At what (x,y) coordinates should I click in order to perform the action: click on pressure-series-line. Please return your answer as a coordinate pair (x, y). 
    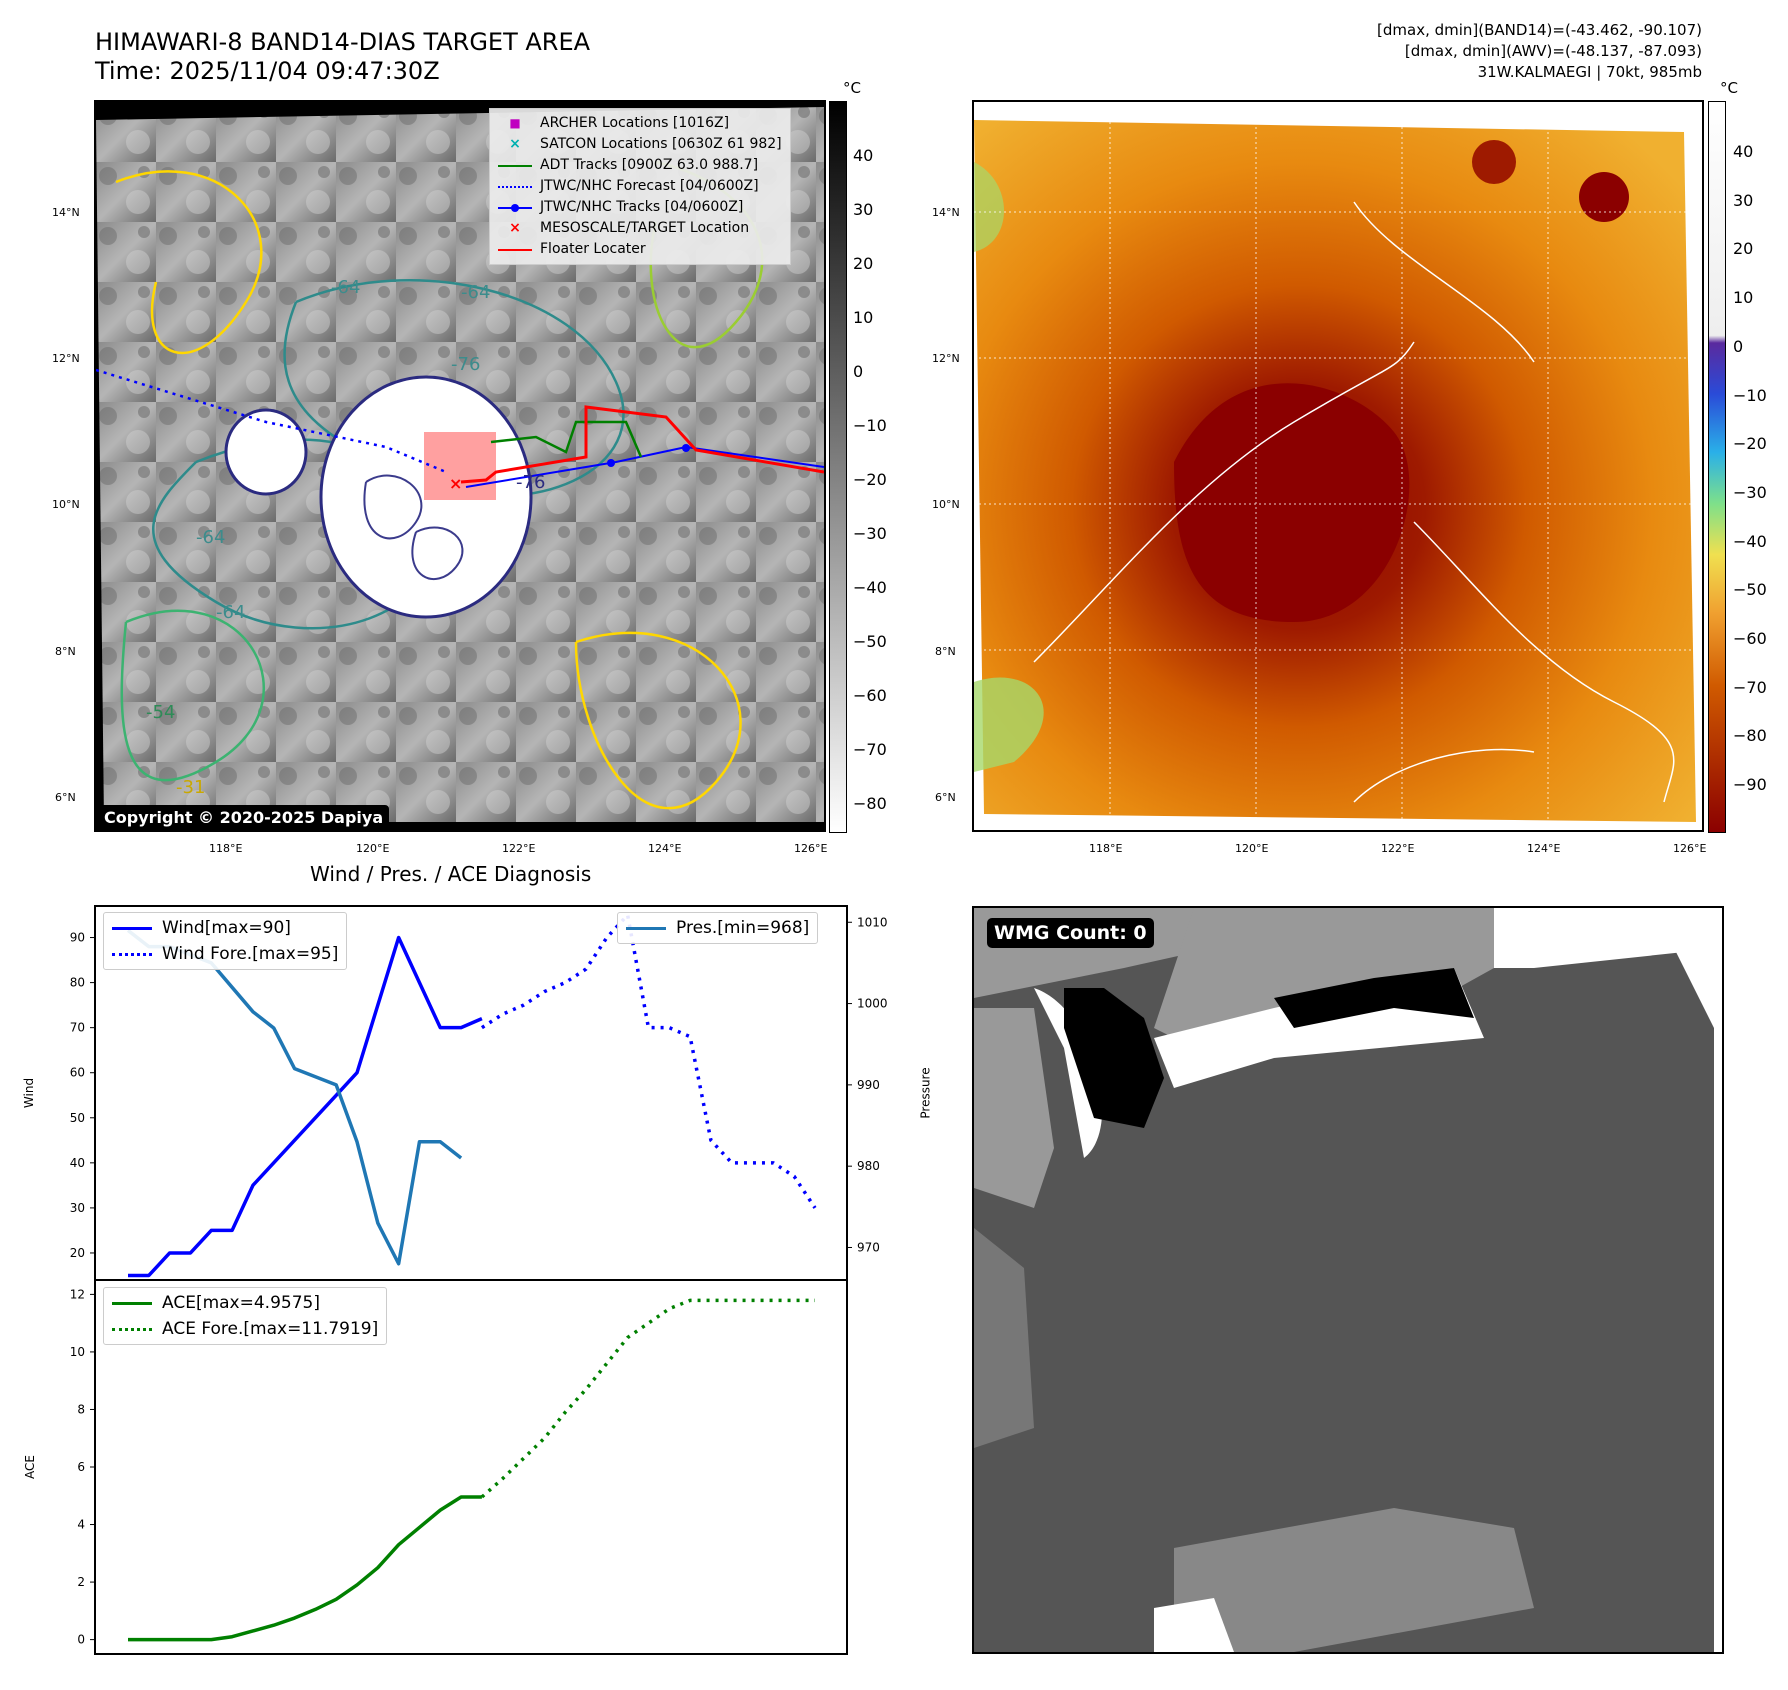
    Looking at the image, I should click on (294, 1097).